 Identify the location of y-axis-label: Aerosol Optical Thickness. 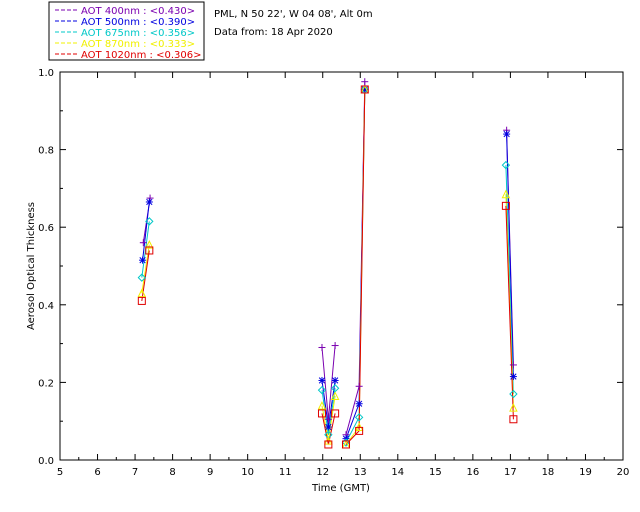
(31, 266).